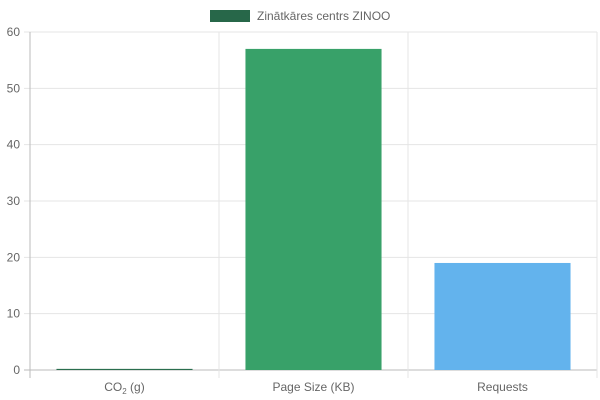  I want to click on y-tick-label: 0, so click(16, 370).